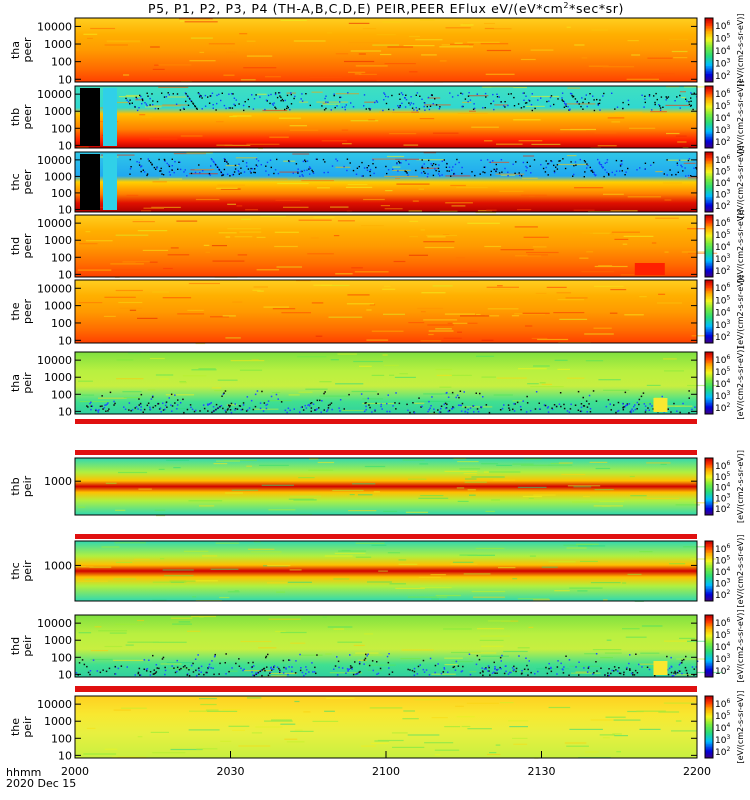 The width and height of the screenshot is (750, 800). Describe the element at coordinates (728, 310) in the screenshot. I see `colorbar-tick-exponent: 4` at that location.